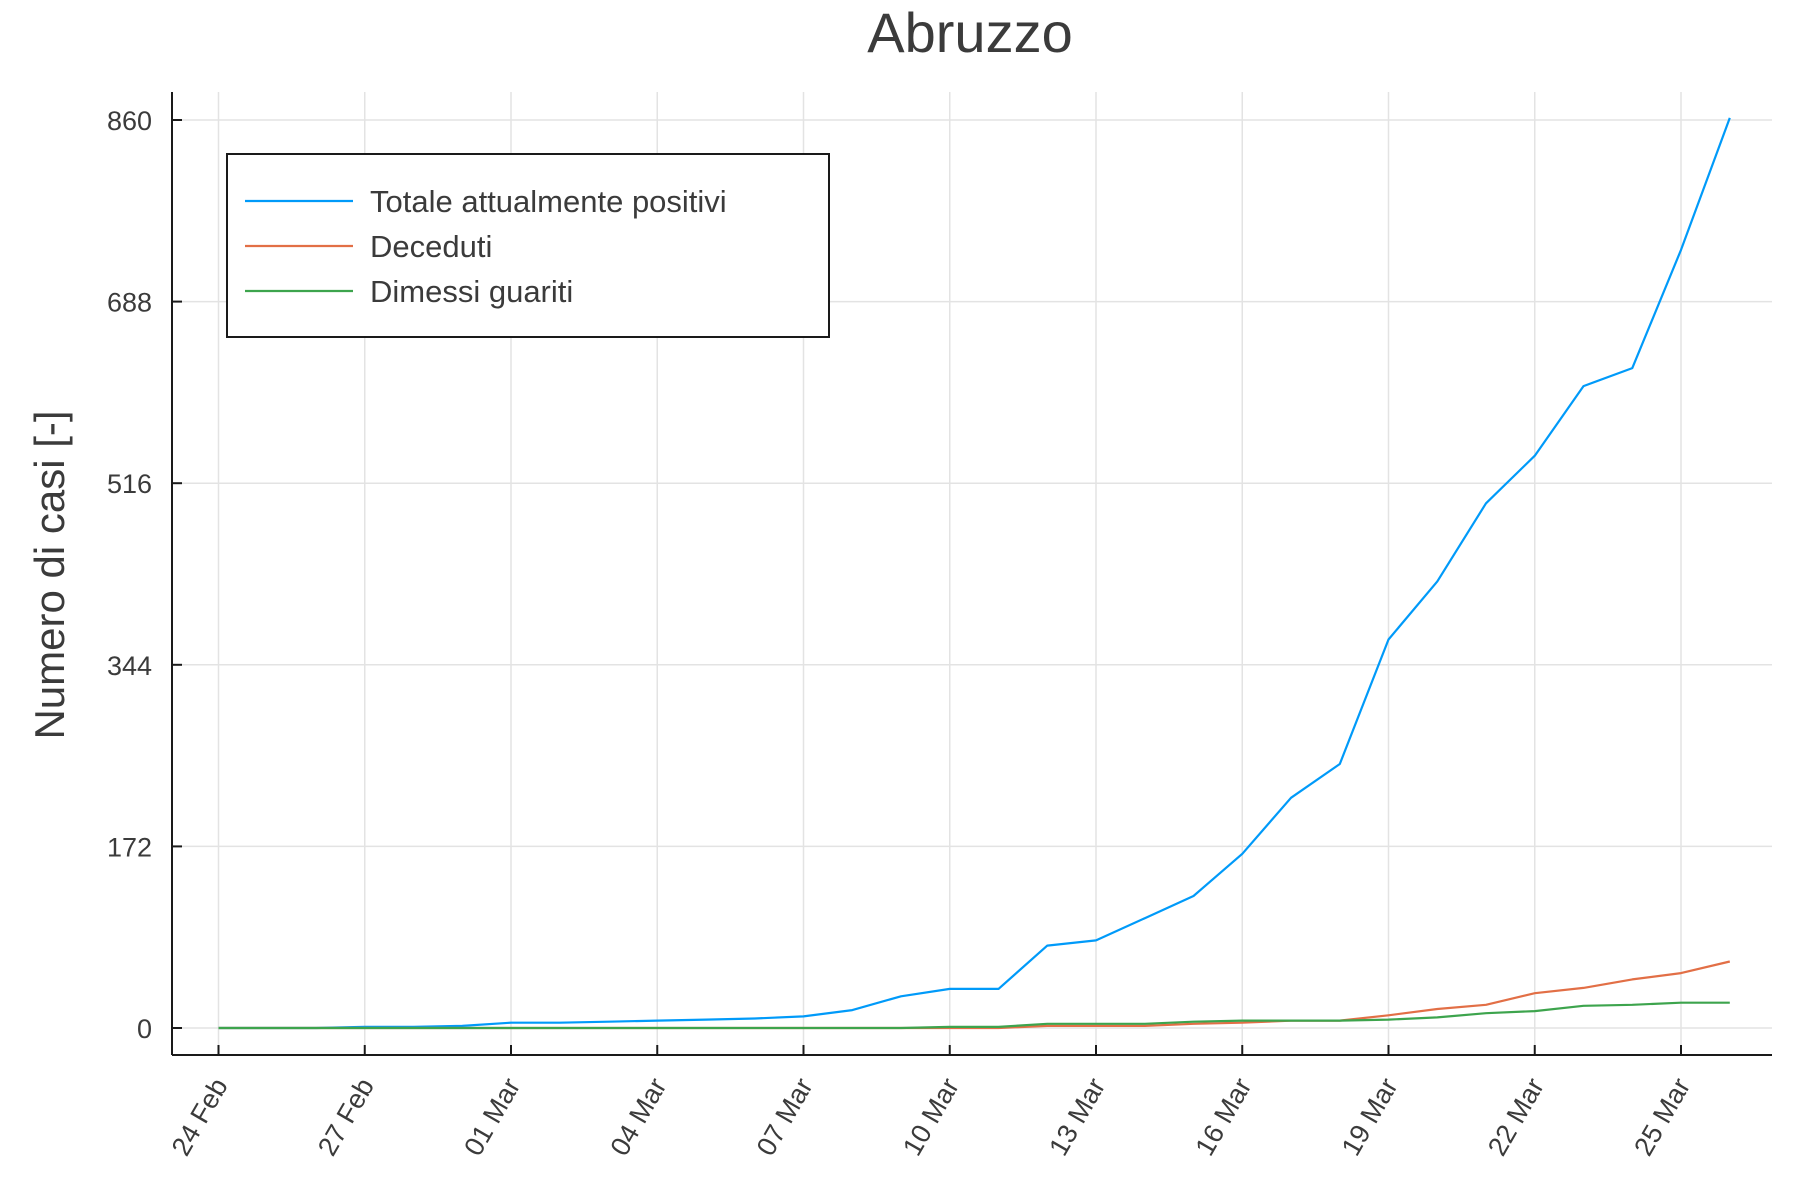 The image size is (1800, 1200). I want to click on legend-label: Dimessi guariti, so click(471, 291).